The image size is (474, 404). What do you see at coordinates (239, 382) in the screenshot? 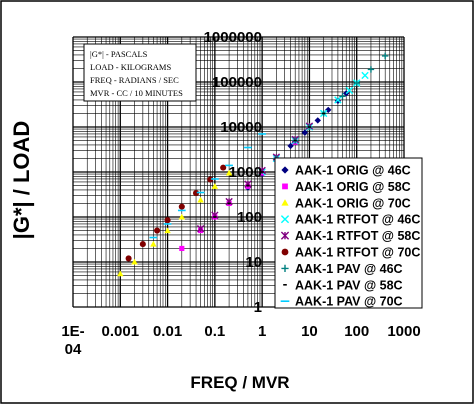
I see `x-axis-title: FREQ / MVR` at bounding box center [239, 382].